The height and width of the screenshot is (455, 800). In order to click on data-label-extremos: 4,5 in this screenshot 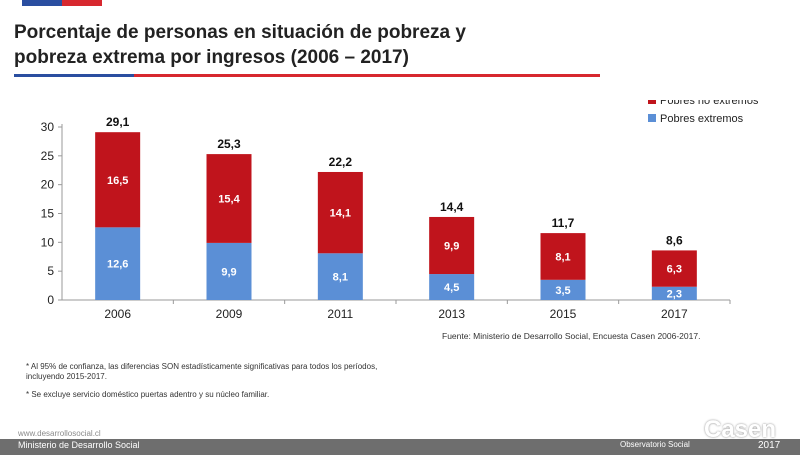, I will do `click(451, 288)`.